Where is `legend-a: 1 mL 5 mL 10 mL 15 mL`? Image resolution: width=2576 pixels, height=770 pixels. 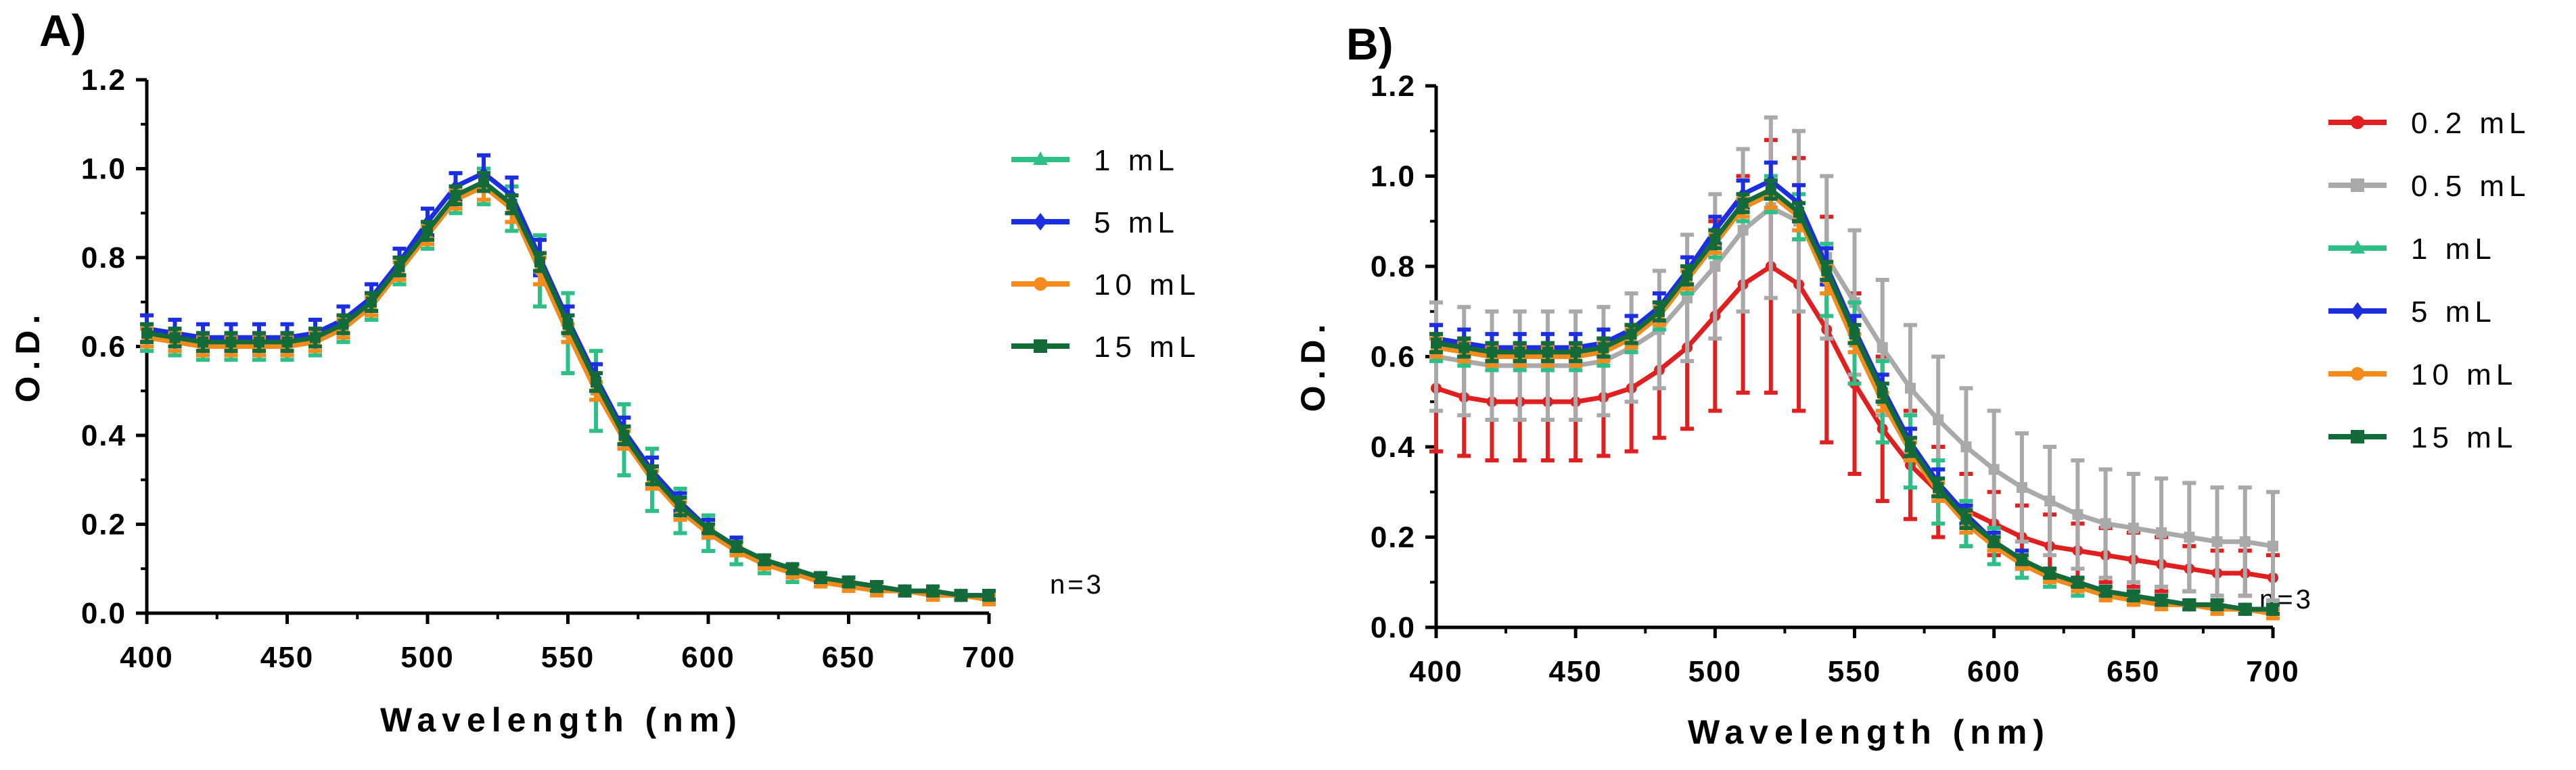 legend-a: 1 mL 5 mL 10 mL 15 mL is located at coordinates (1105, 254).